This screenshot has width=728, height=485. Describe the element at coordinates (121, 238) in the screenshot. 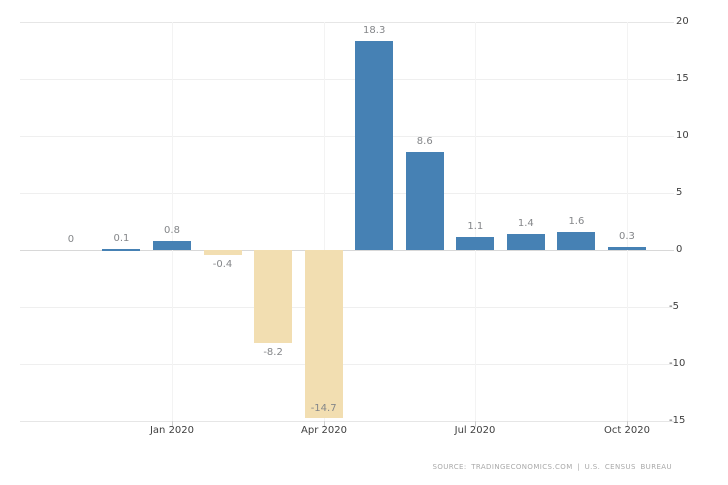

I see `bar-value-label: 0.1` at that location.